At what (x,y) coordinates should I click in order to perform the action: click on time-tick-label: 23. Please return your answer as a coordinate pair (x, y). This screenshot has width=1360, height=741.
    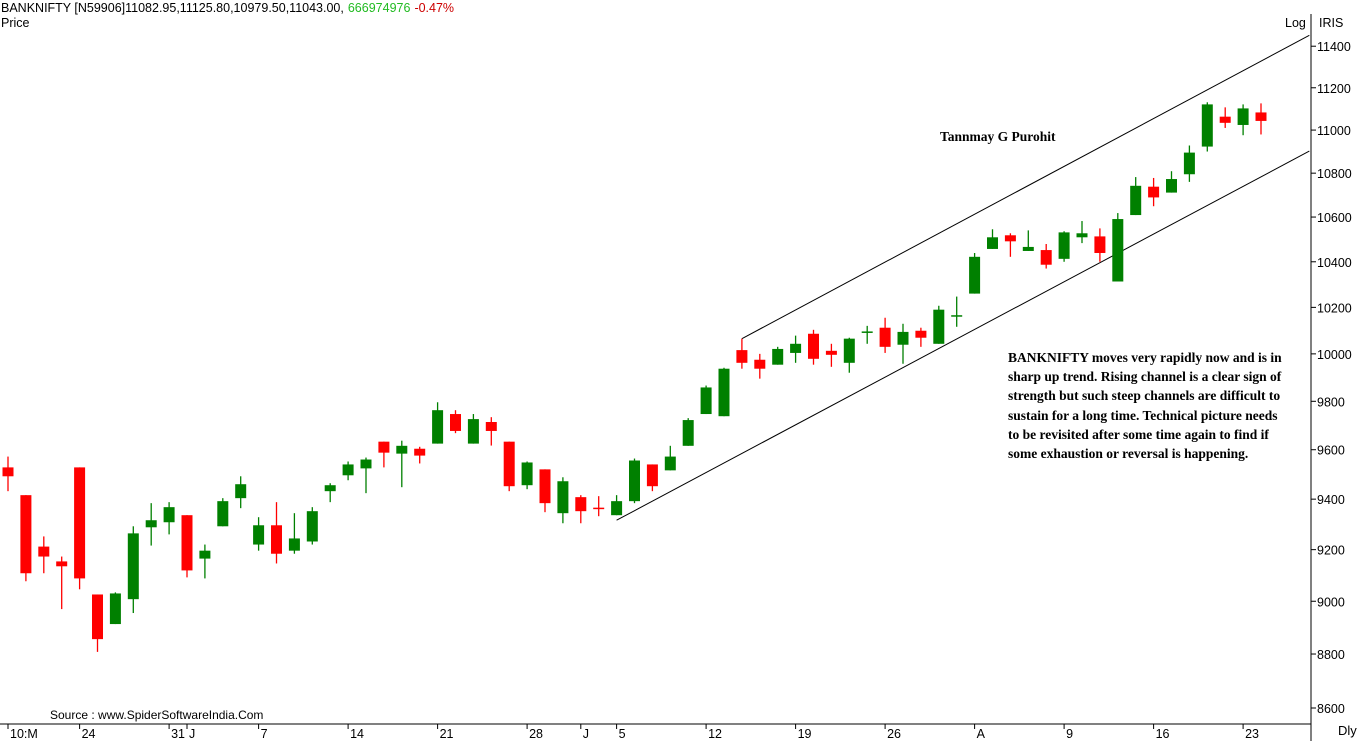
    Looking at the image, I should click on (1252, 734).